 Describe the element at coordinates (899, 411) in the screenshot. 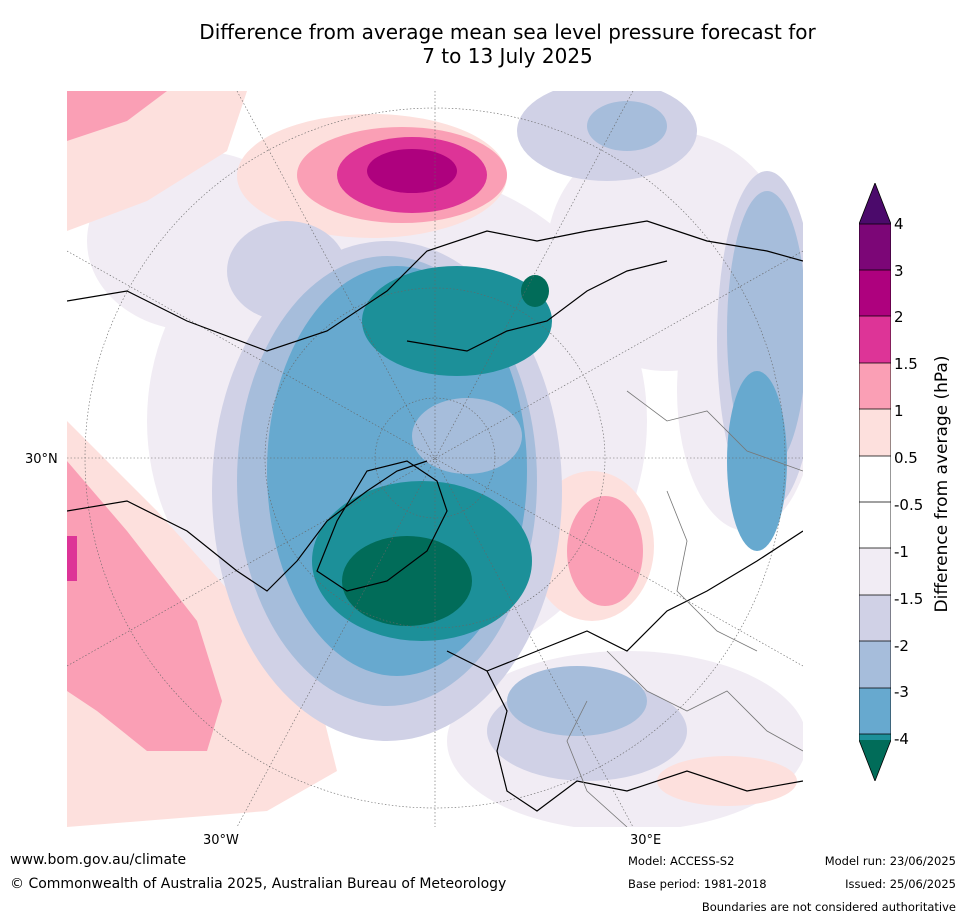

I see `colorbar-tick-1: 1` at that location.